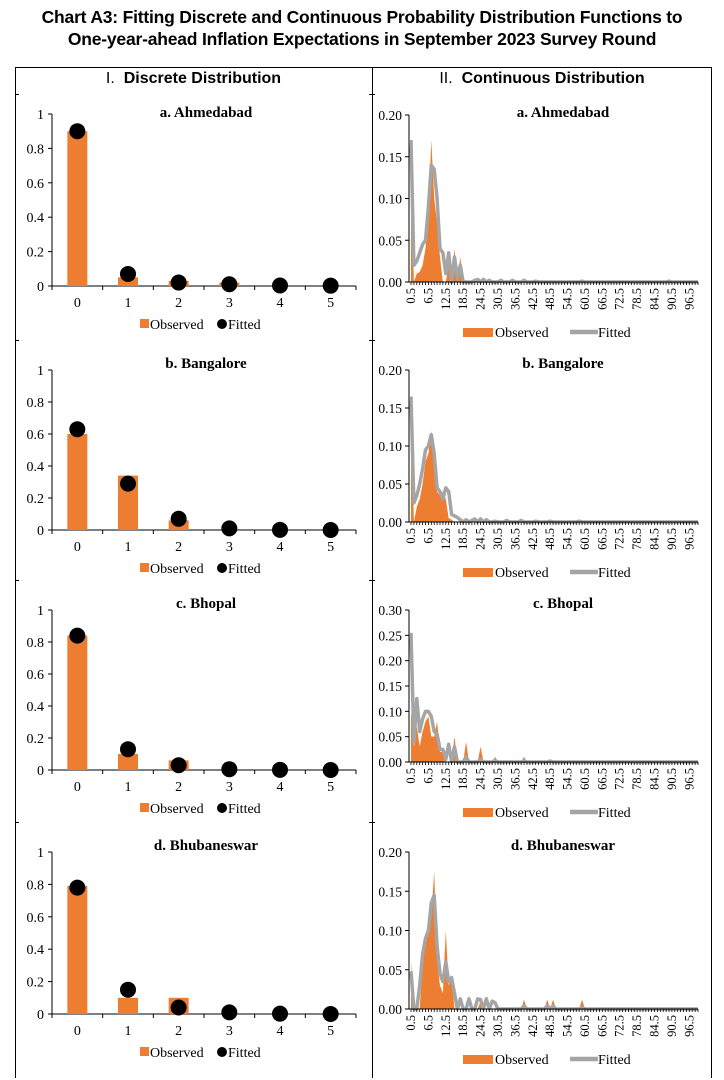 The image size is (724, 1080). I want to click on x-tick-label: 6.5, so click(428, 1023).